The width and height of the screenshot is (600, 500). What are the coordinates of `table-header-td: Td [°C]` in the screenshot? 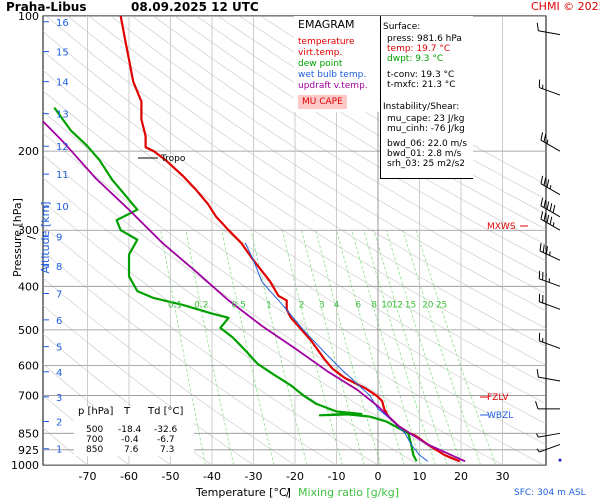 It's located at (166, 411).